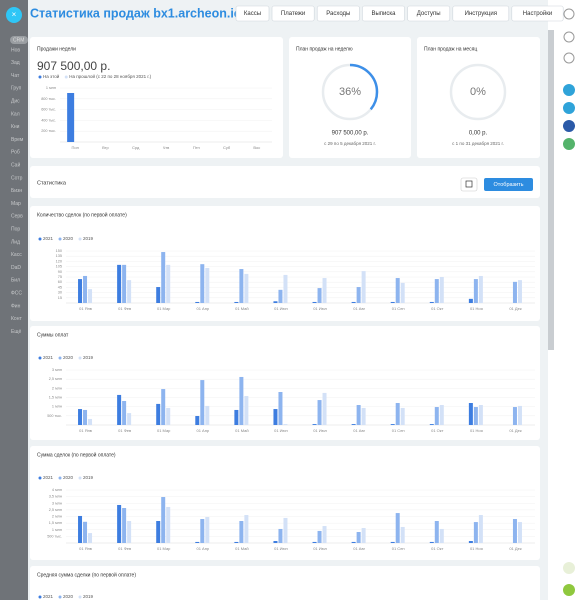 This screenshot has width=584, height=600. Describe the element at coordinates (15, 63) in the screenshot. I see `menu-item: Зад` at that location.